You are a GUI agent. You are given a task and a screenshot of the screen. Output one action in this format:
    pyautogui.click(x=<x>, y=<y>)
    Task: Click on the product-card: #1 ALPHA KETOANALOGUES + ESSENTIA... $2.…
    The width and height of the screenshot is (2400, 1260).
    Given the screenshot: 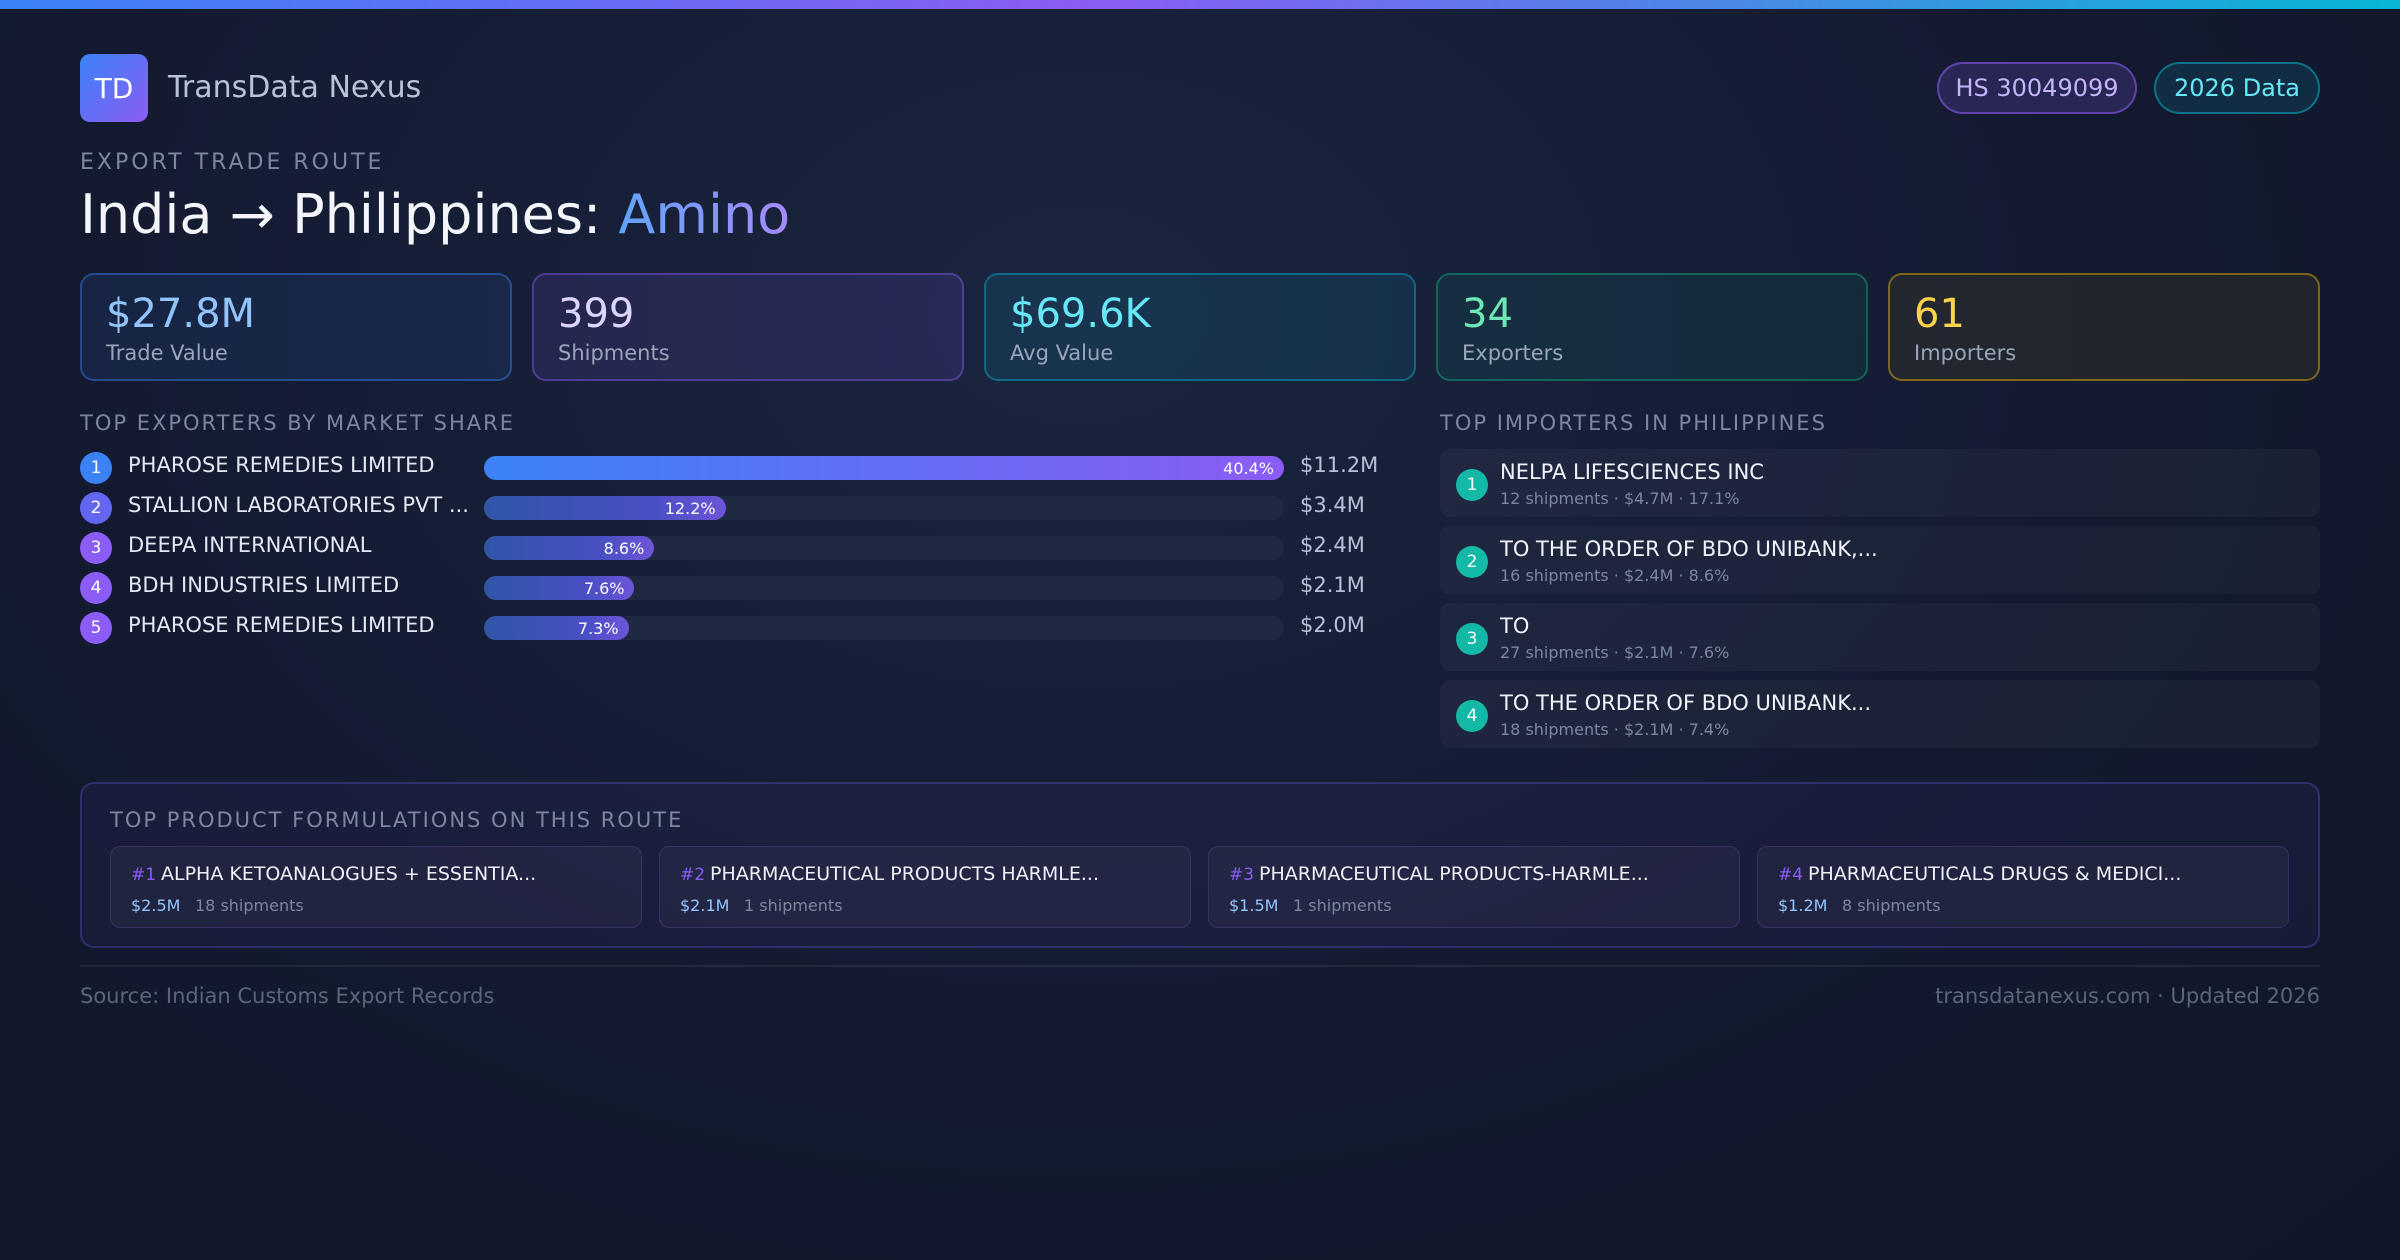 What is the action you would take?
    pyautogui.click(x=376, y=887)
    